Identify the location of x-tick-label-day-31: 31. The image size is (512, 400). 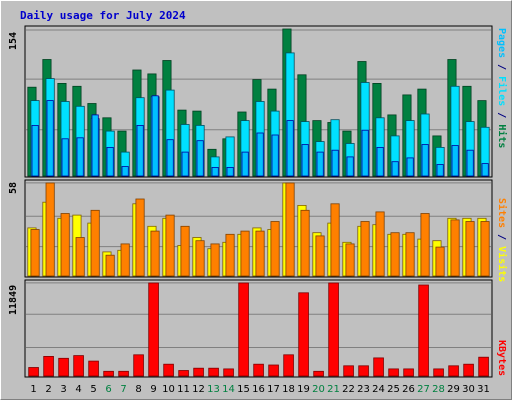
(483, 389).